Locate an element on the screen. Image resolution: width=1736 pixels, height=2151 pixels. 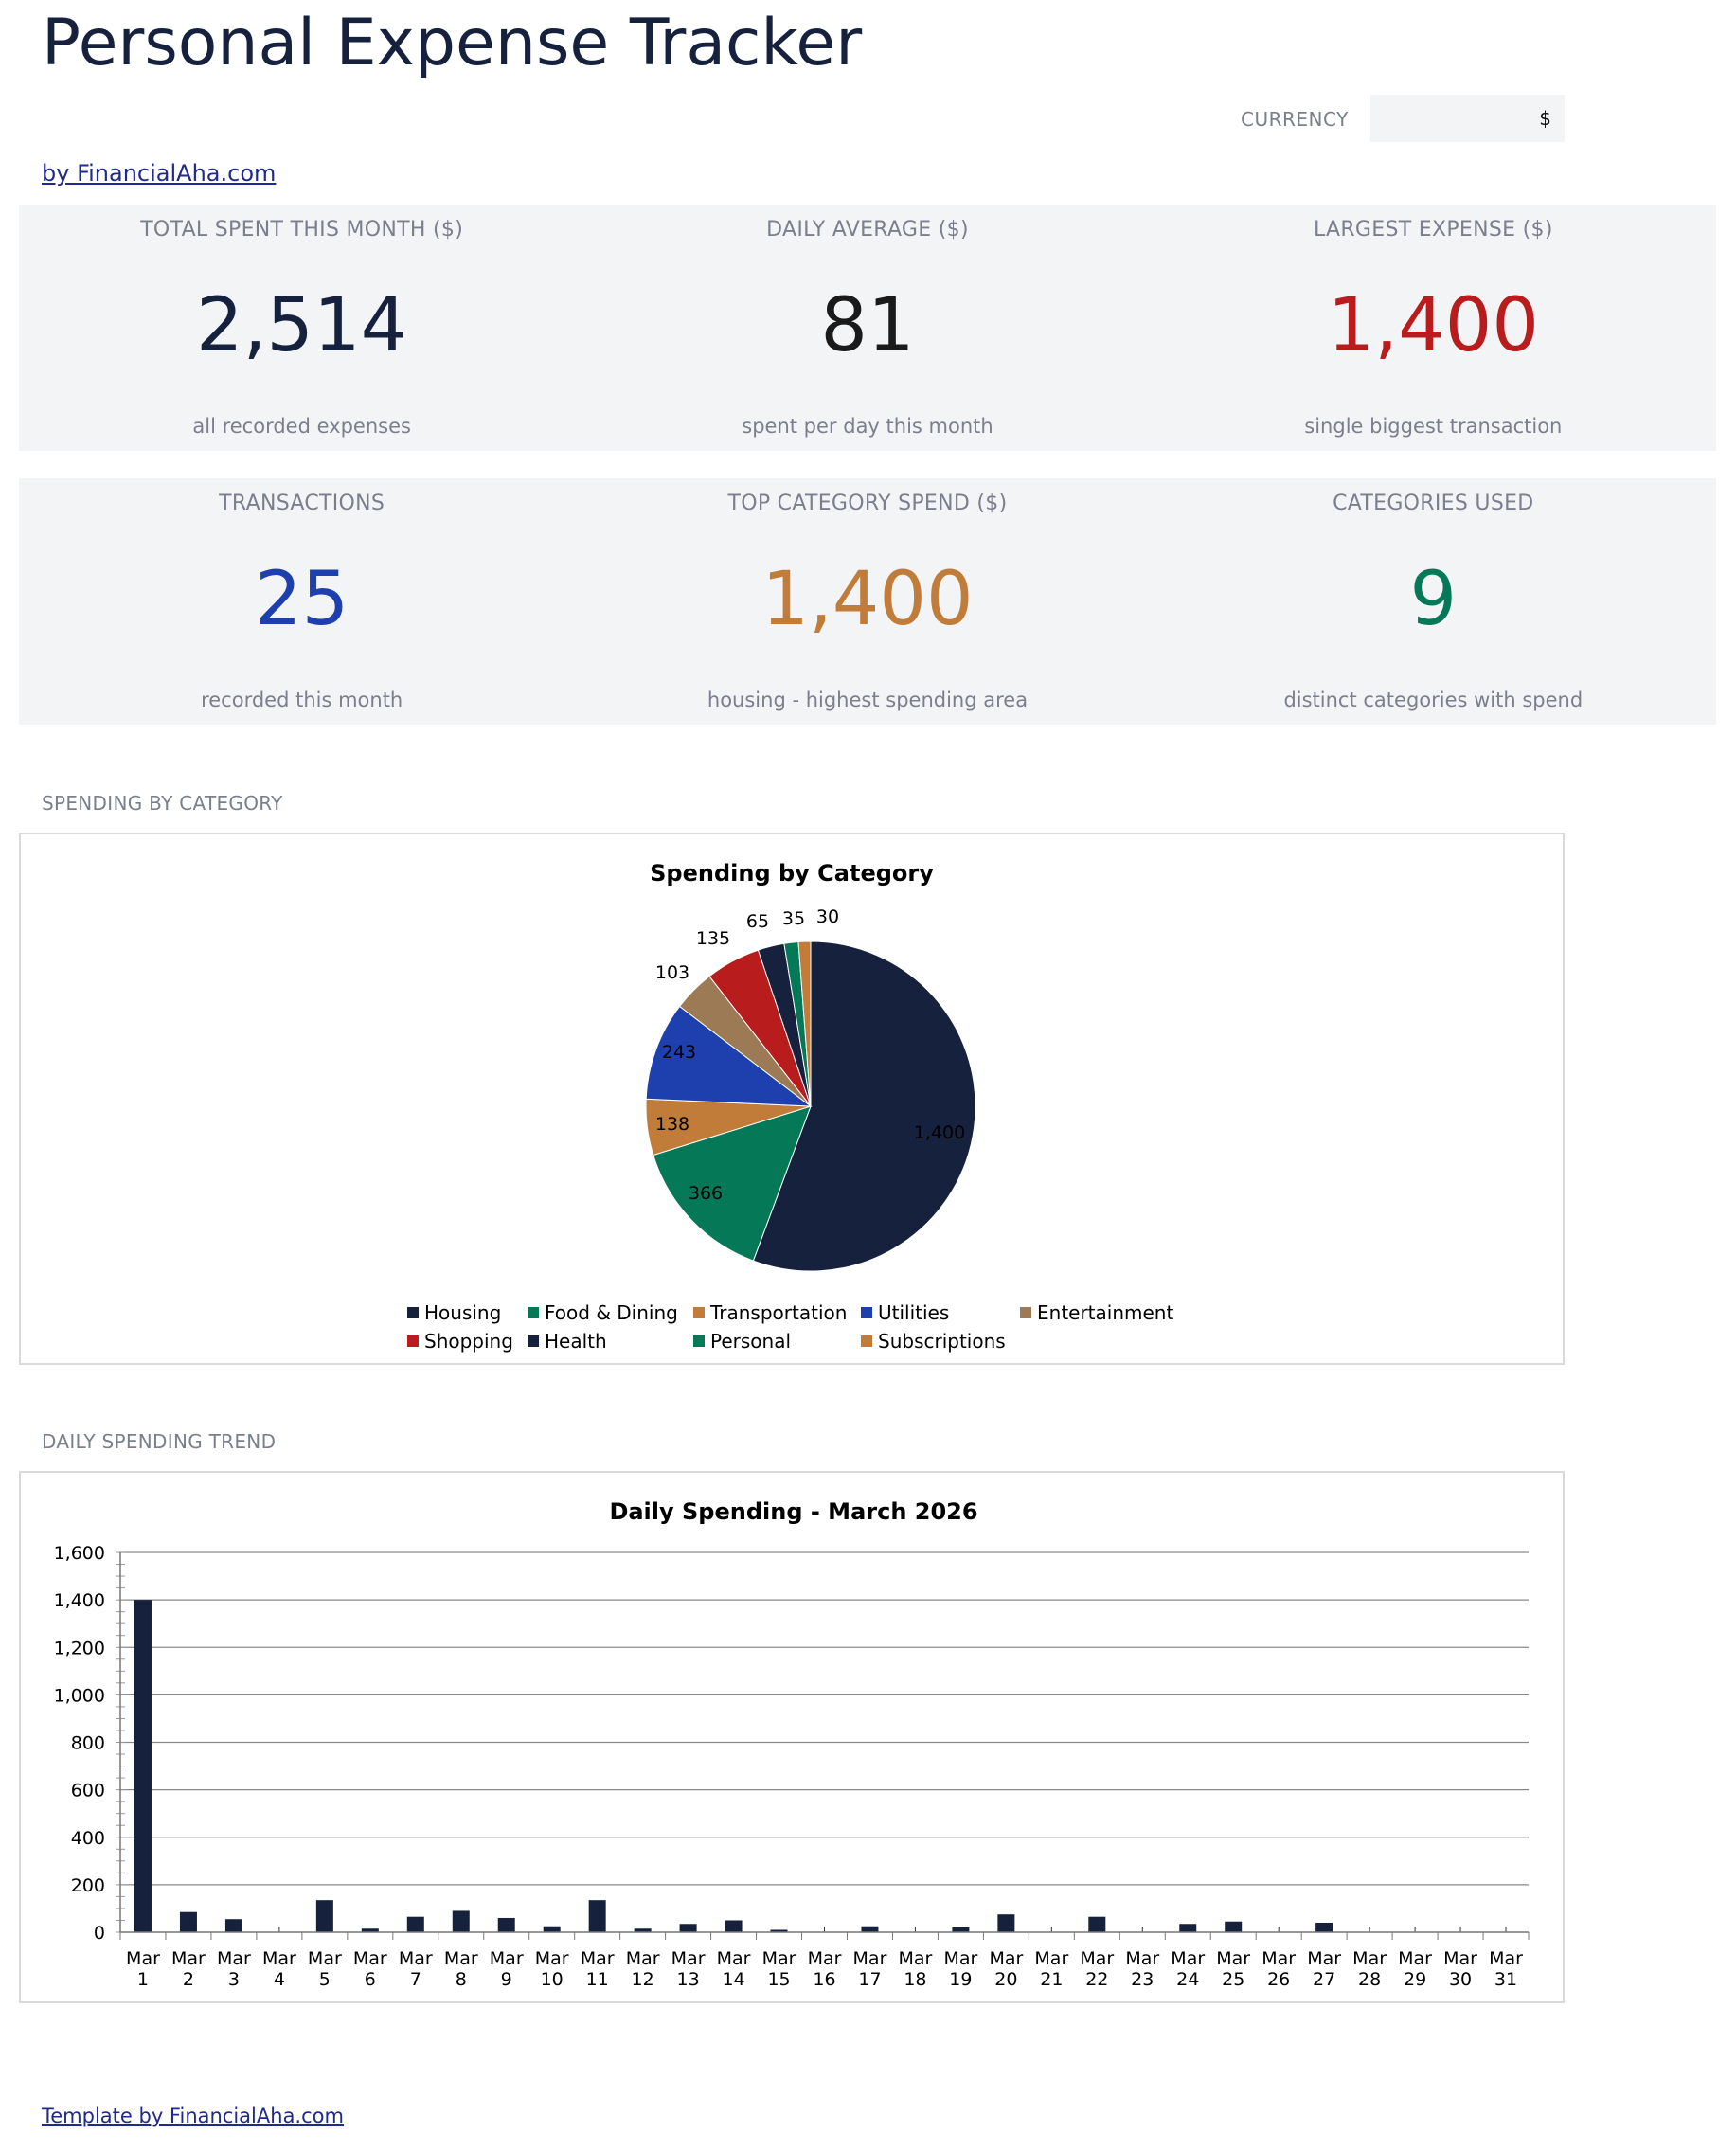
x-tick-label: 15 is located at coordinates (778, 1979).